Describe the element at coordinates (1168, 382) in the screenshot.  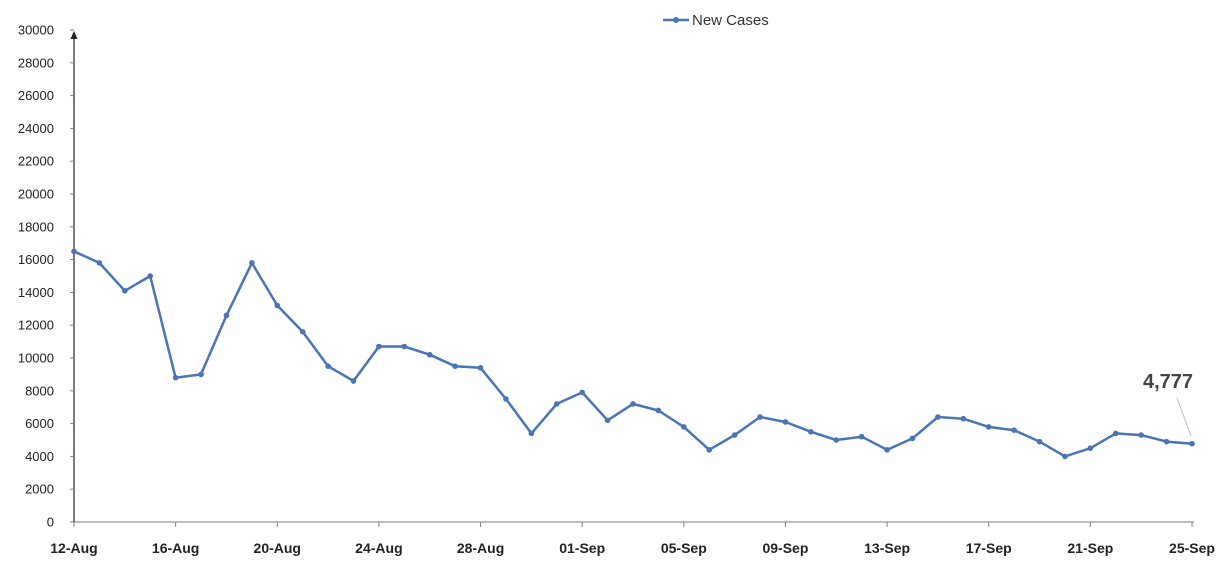
I see `callout-label: 4,777` at that location.